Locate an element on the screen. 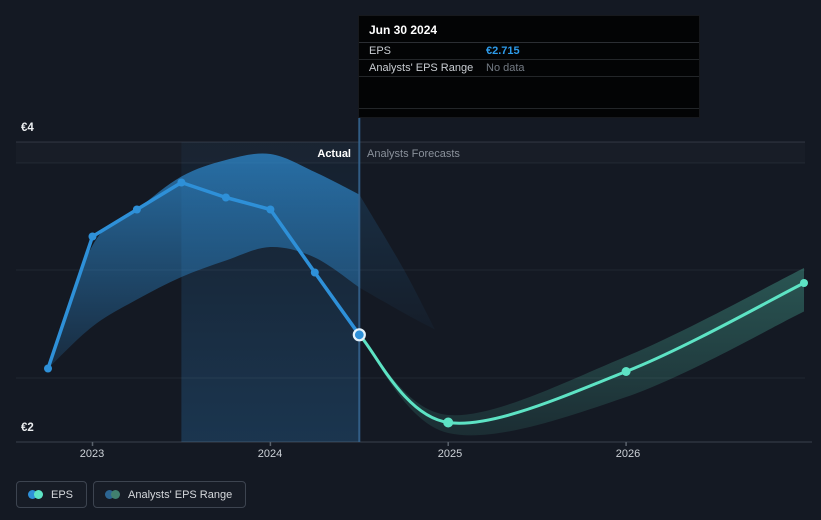  range-teal-dot-icon is located at coordinates (116, 494).